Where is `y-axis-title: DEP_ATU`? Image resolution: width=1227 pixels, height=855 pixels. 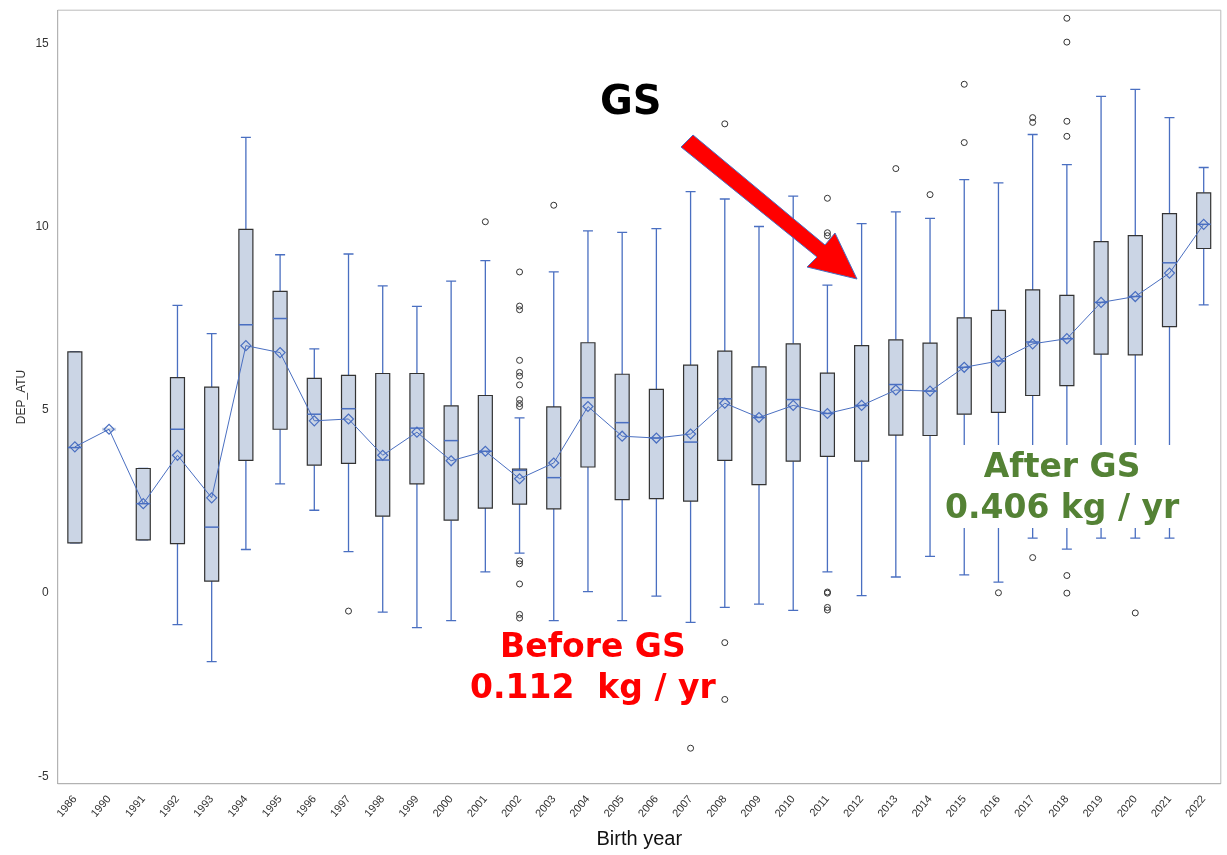 y-axis-title: DEP_ATU is located at coordinates (20, 397).